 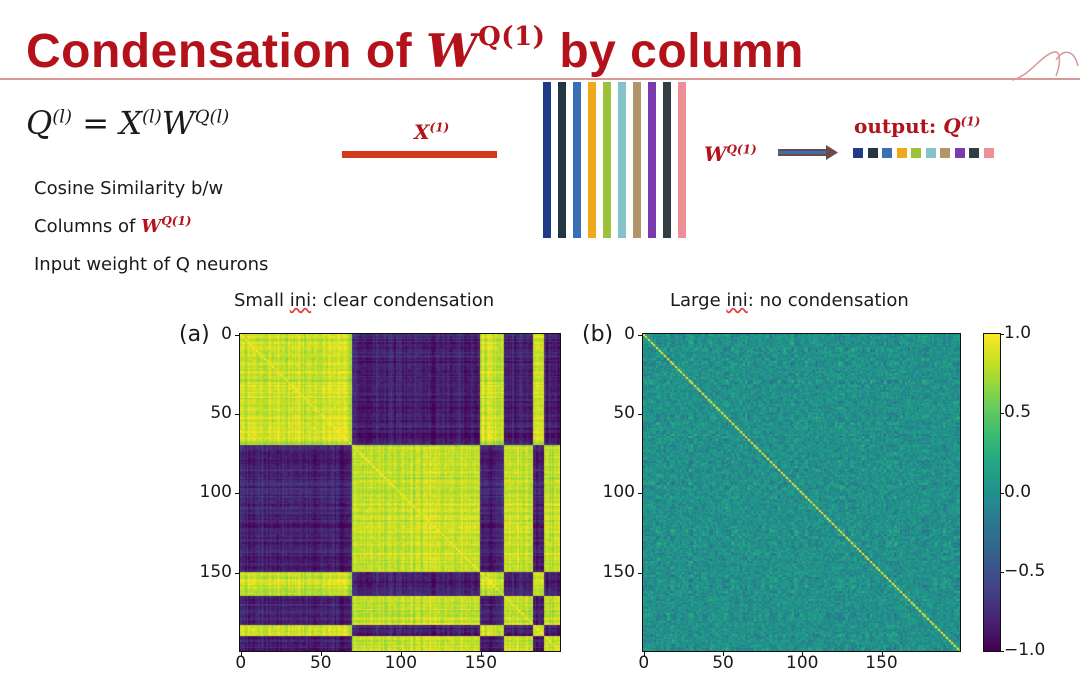 What do you see at coordinates (1025, 650) in the screenshot?
I see `colorbar-tick-4: −1.0` at bounding box center [1025, 650].